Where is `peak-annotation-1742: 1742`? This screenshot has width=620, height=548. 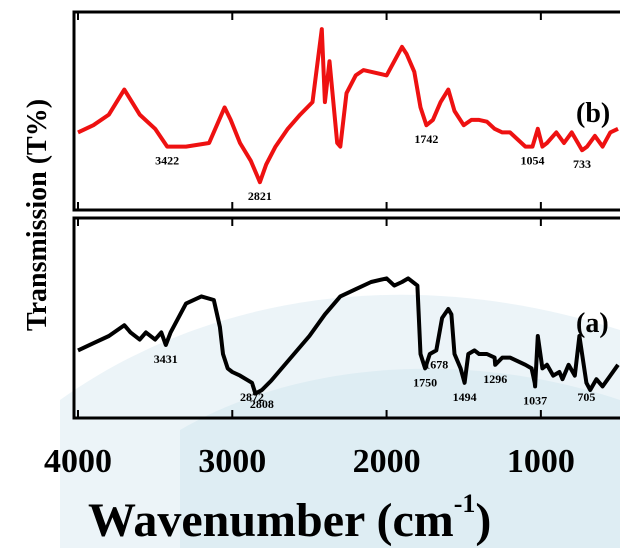
peak-annotation-1742: 1742 is located at coordinates (426, 139).